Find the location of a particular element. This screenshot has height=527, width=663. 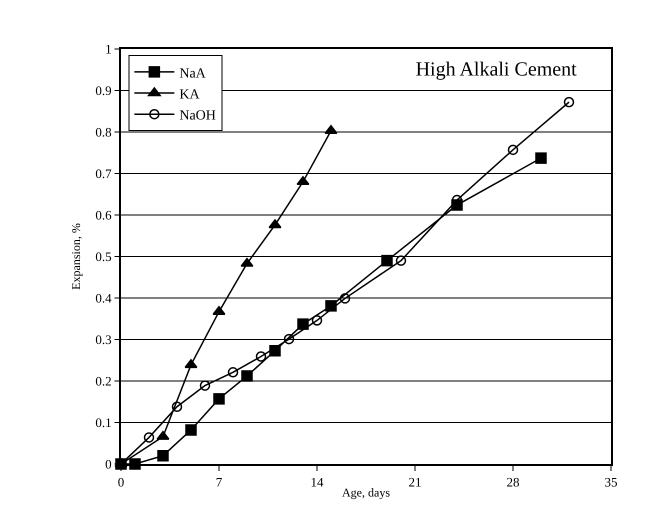

legend-label: NaA is located at coordinates (193, 74).